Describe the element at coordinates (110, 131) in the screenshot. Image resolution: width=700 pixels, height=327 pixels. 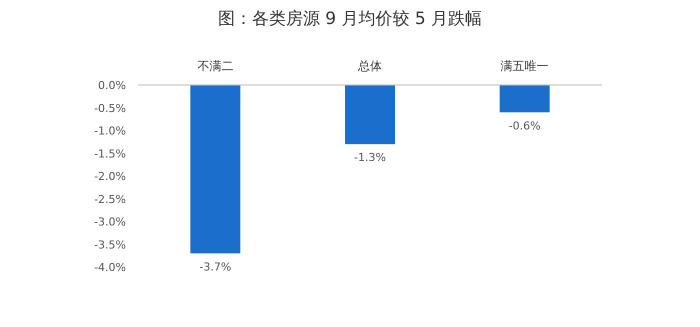
I see `y-tick-label: -1.0%` at that location.